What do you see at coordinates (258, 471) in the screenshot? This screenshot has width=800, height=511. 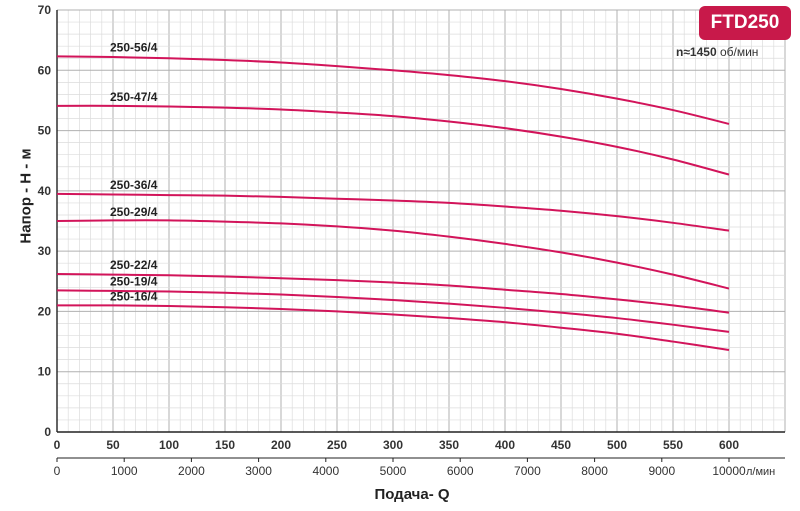 I see `x2-tick-label: 3000` at bounding box center [258, 471].